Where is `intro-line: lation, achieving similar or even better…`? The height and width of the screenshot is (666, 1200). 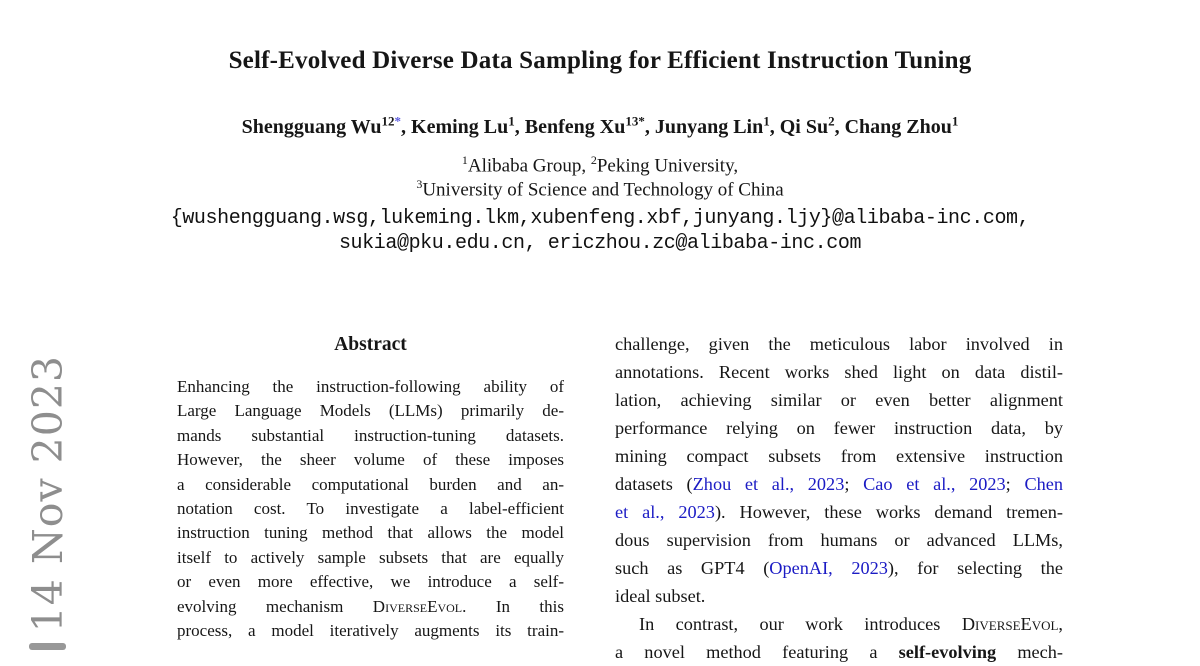 intro-line: lation, achieving similar or even better… is located at coordinates (839, 400).